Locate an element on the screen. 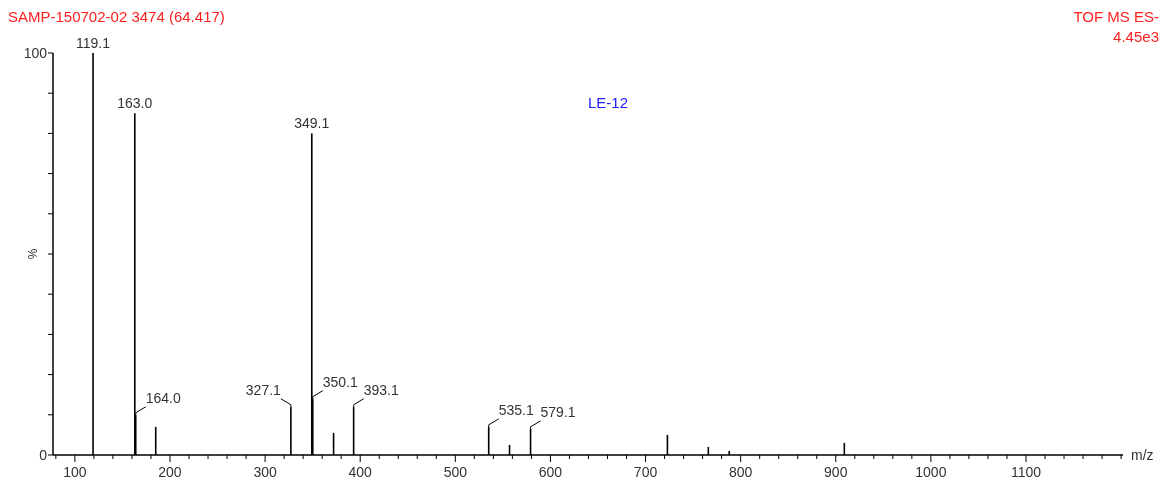 The width and height of the screenshot is (1163, 483). x-tick-label: 700 is located at coordinates (645, 472).